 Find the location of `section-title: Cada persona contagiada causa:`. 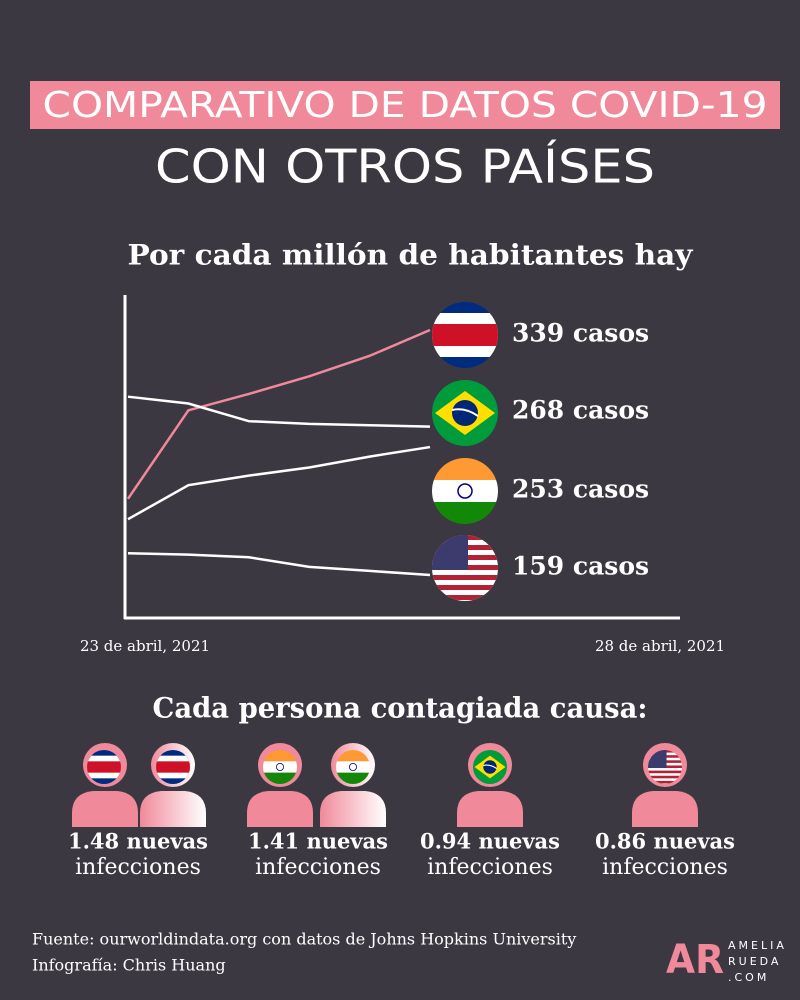

section-title: Cada persona contagiada causa: is located at coordinates (400, 708).